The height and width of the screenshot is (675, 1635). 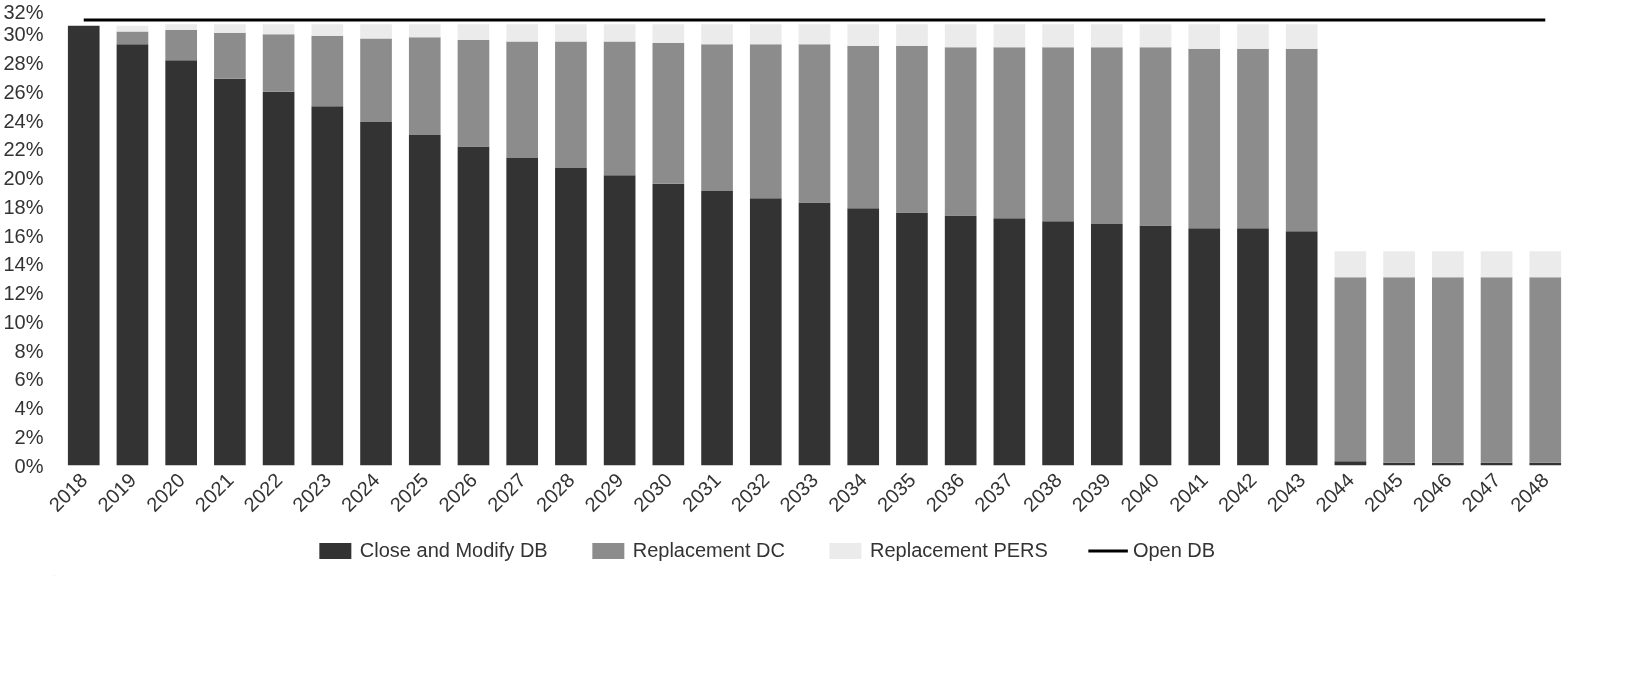 I want to click on y-tick-label: 12%, so click(x=23, y=293).